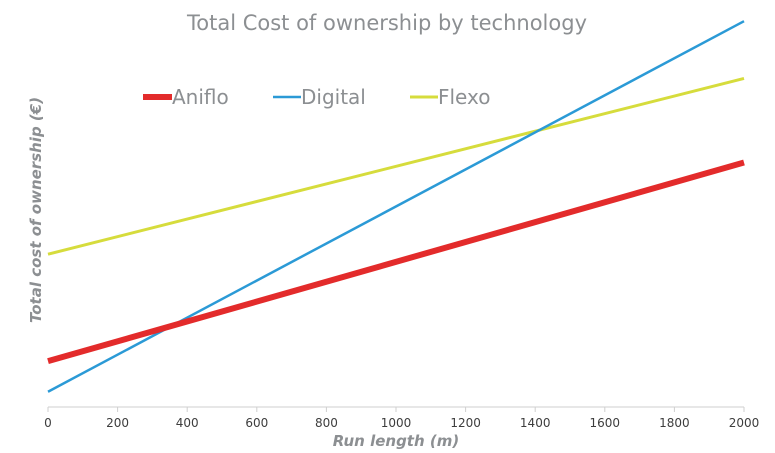 This screenshot has width=775, height=453. I want to click on x-tick-label: 0, so click(48, 423).